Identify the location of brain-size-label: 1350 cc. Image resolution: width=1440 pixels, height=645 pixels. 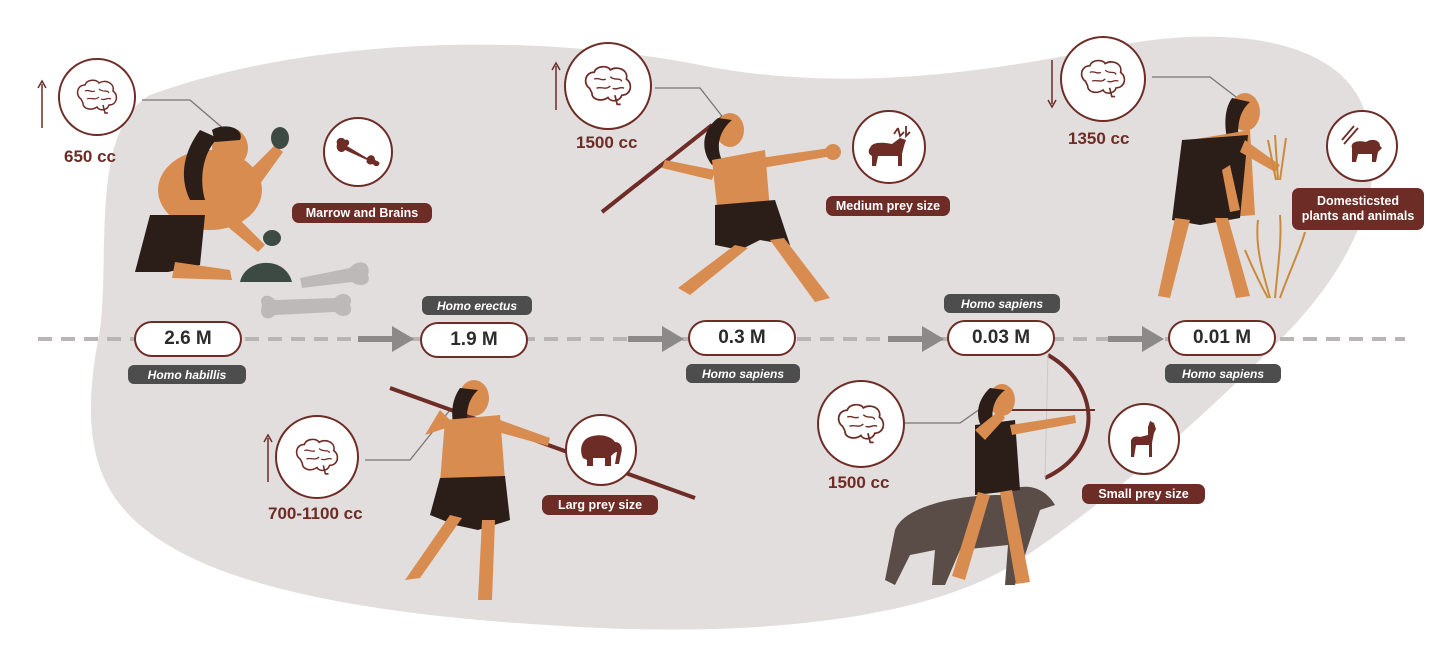
(1099, 138).